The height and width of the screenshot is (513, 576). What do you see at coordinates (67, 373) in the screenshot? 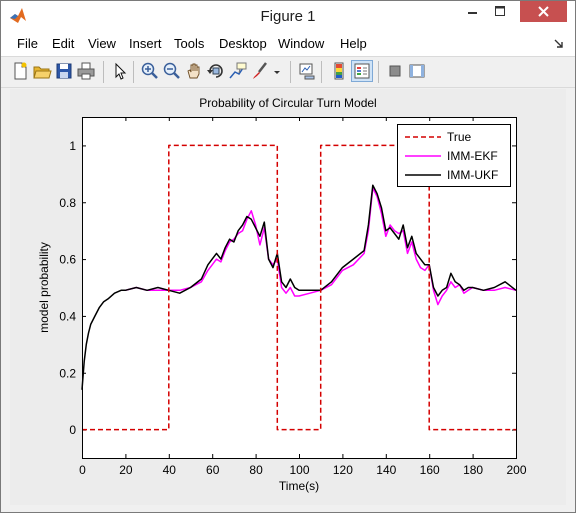
I see `y-tick-label: 0.2` at bounding box center [67, 373].